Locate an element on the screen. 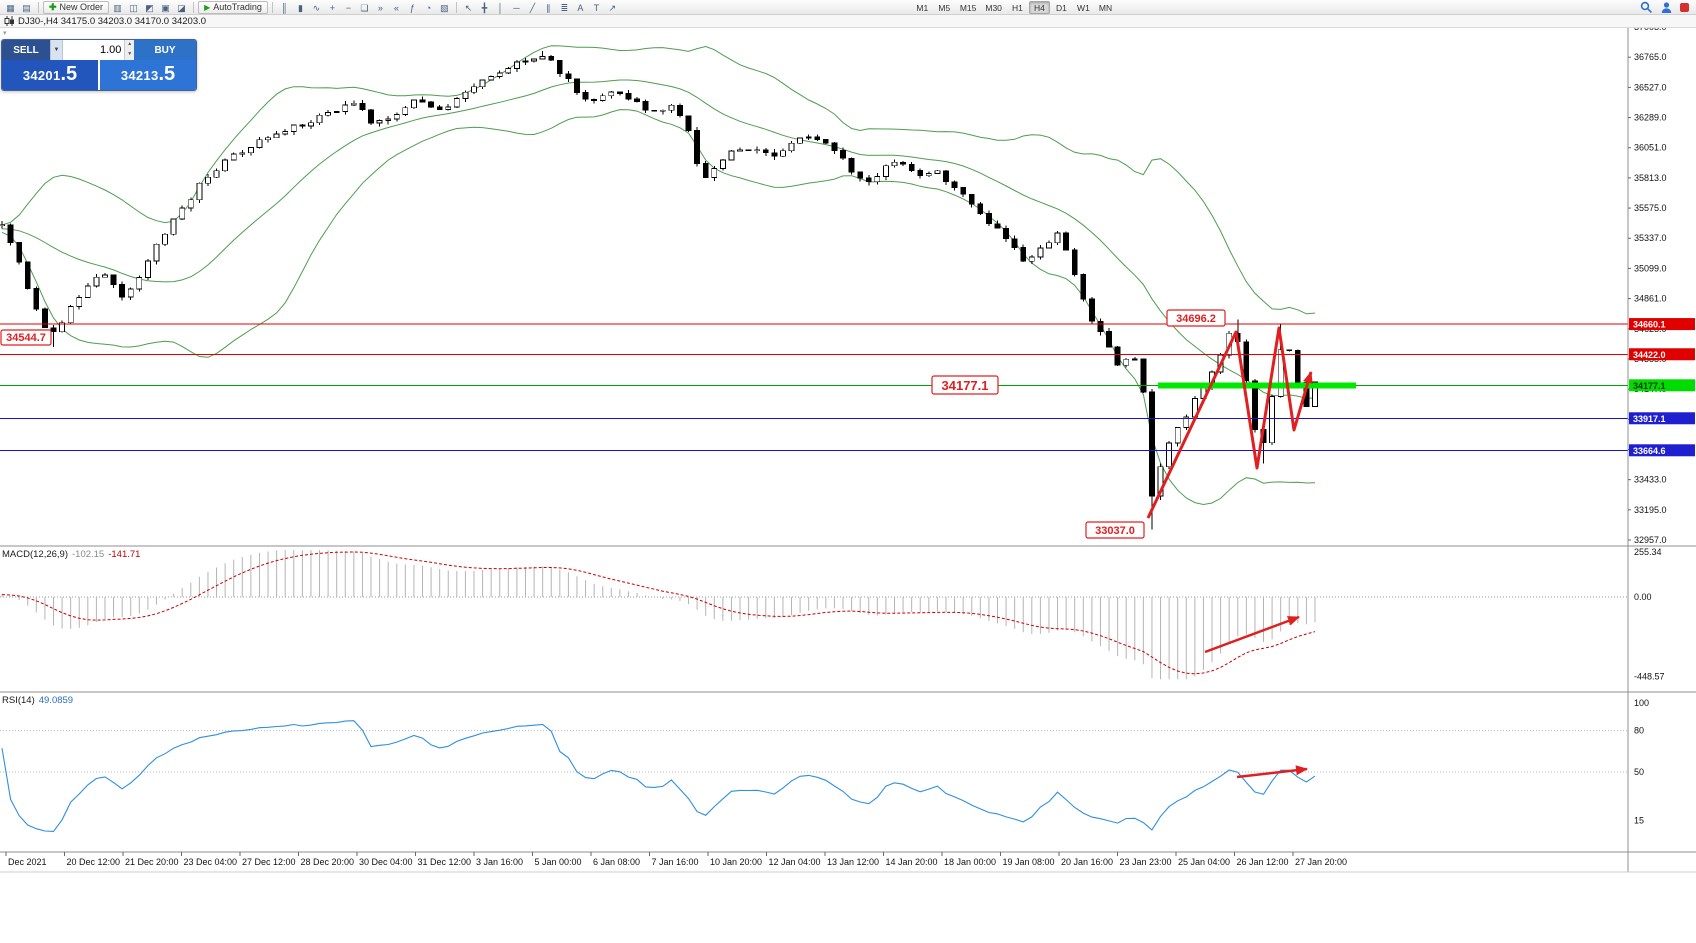  toolbar-separator is located at coordinates (194, 7).